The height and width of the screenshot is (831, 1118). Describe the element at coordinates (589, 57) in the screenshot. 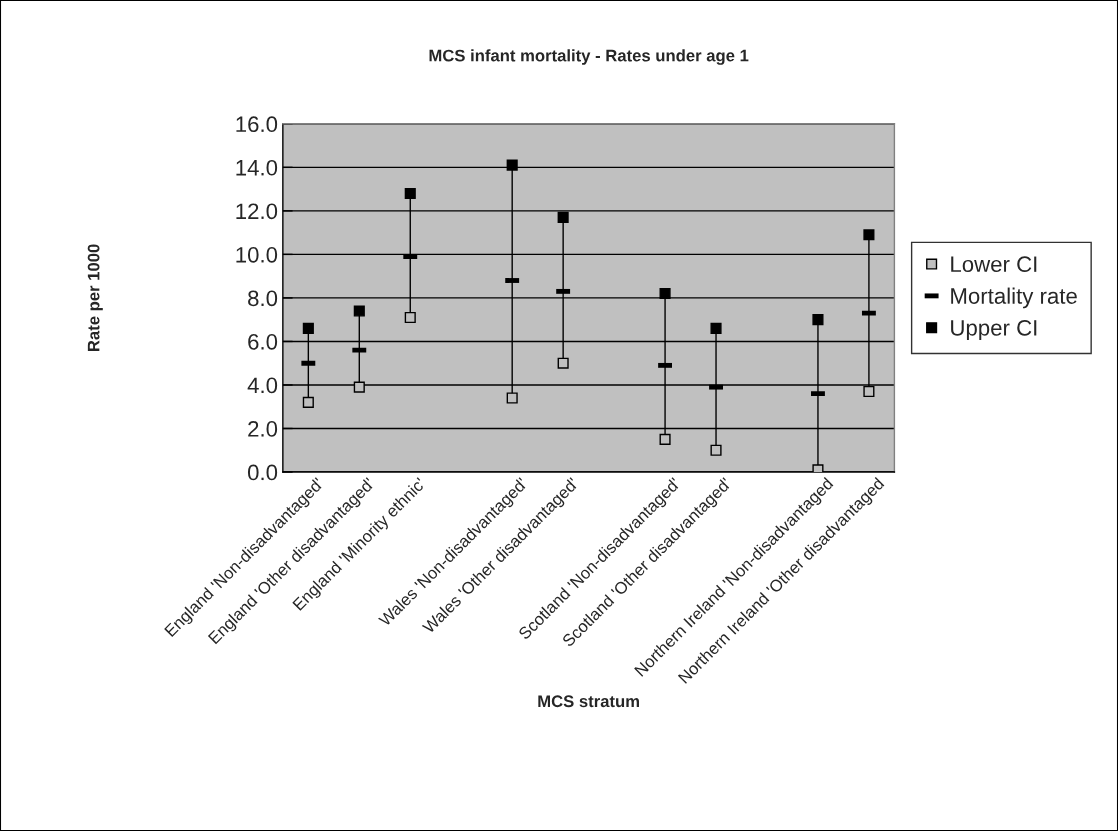

I see `chart-title: MCS infant mortality - Rates under age 1` at that location.